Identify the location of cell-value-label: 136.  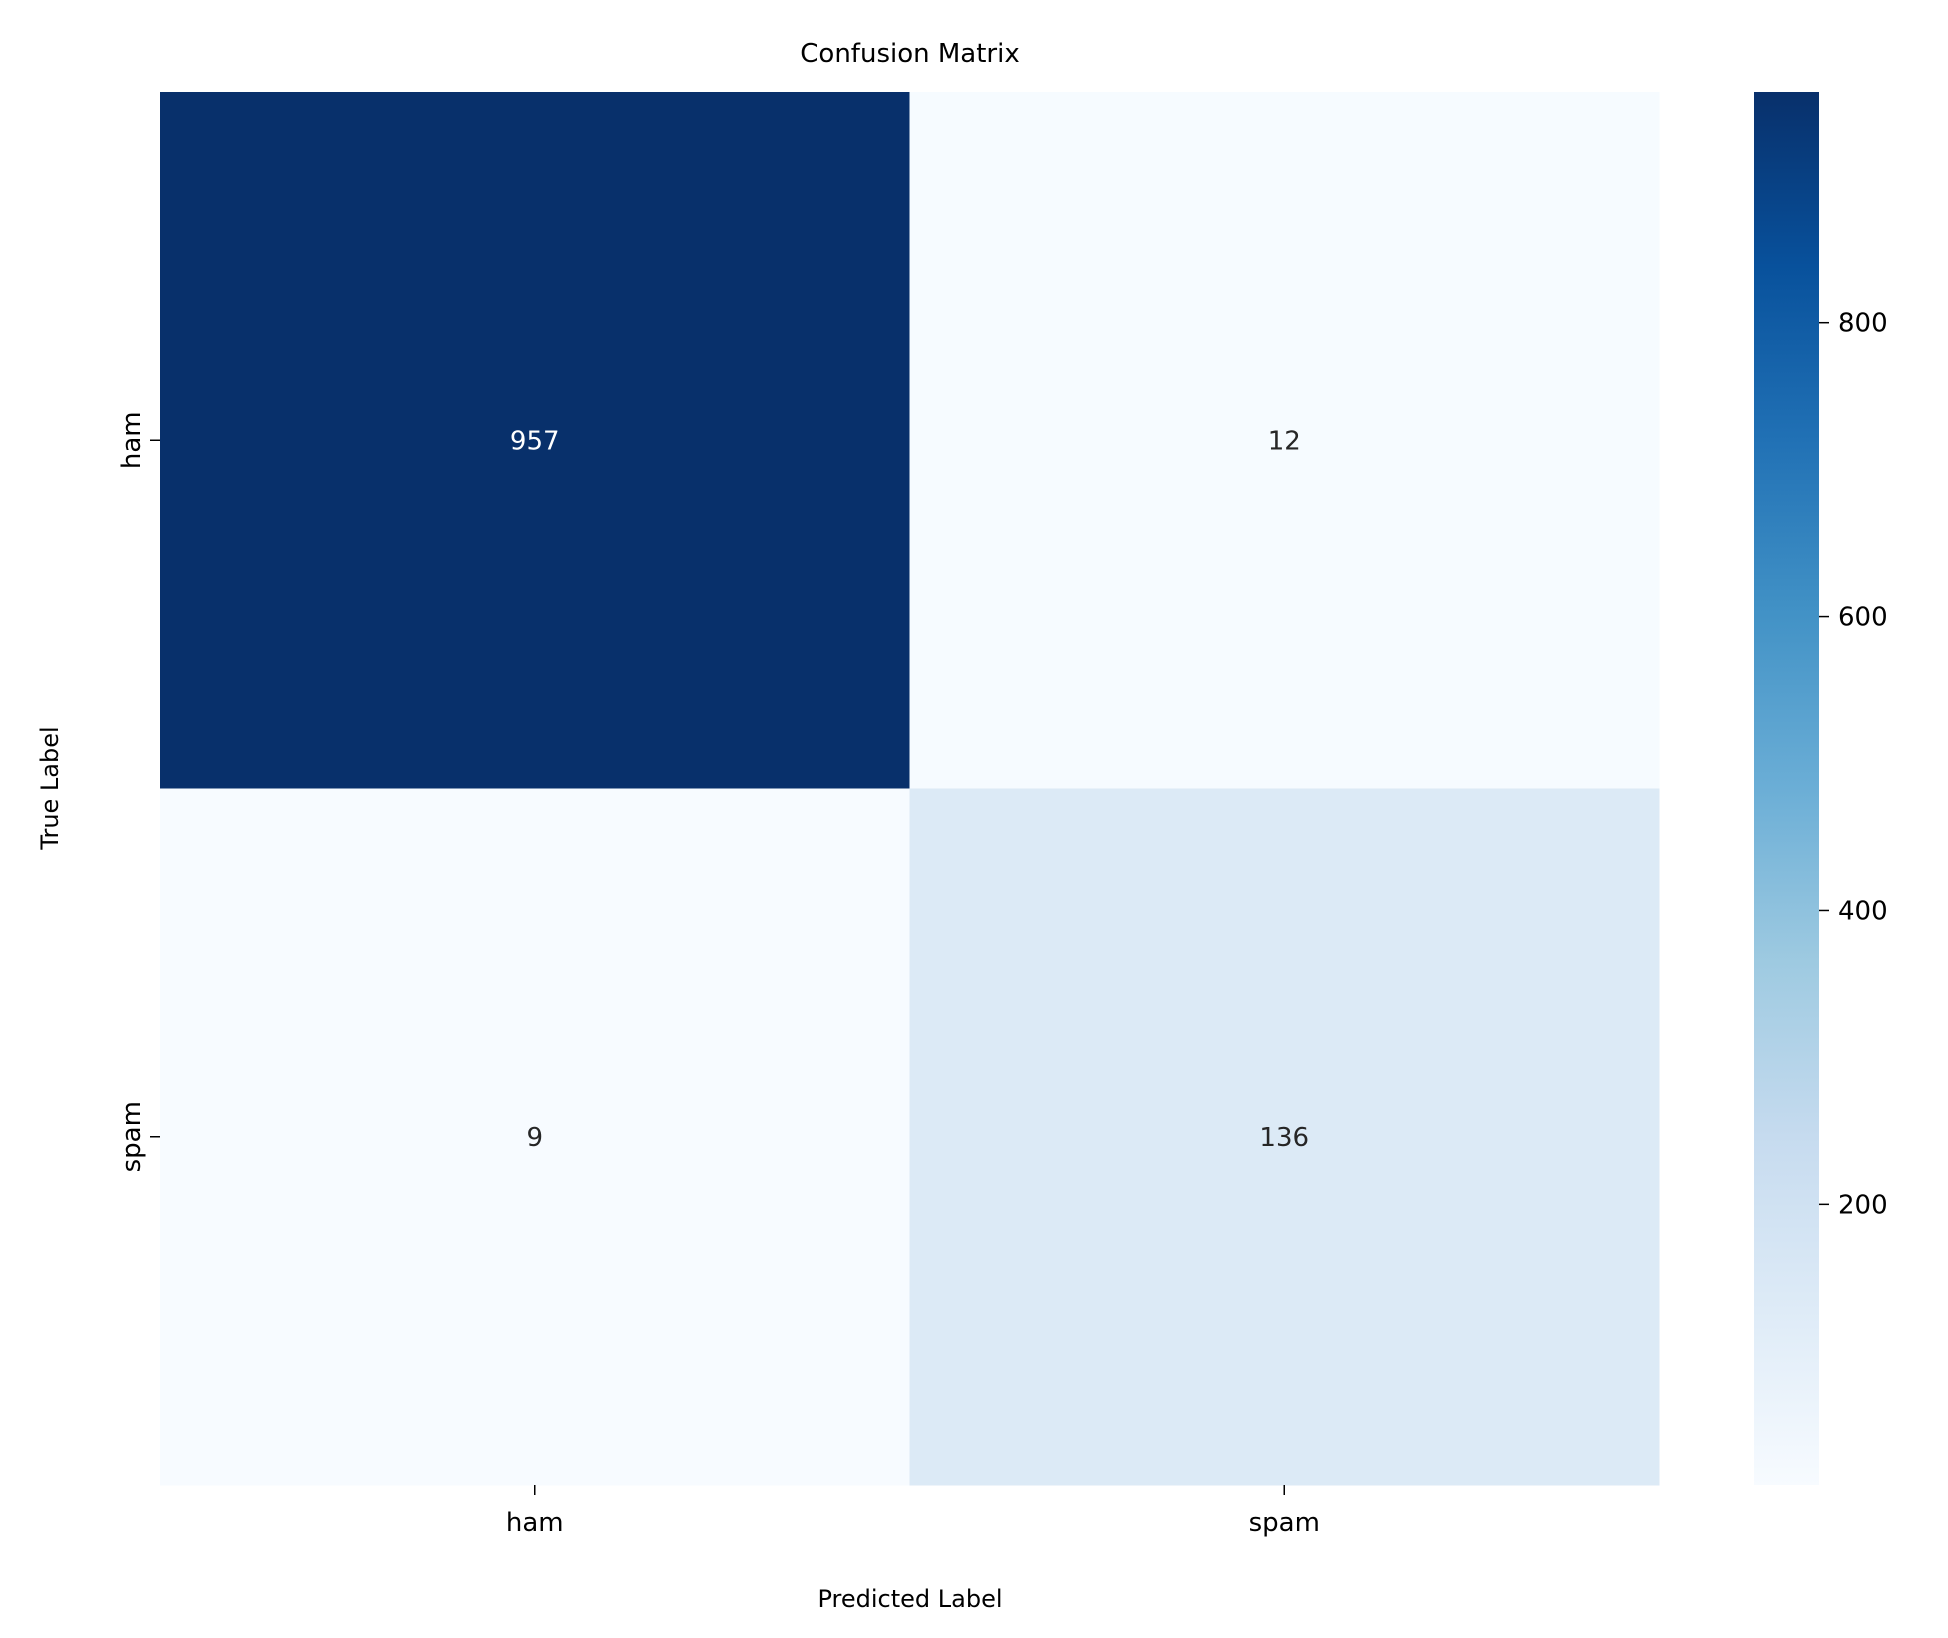
(1284, 1138).